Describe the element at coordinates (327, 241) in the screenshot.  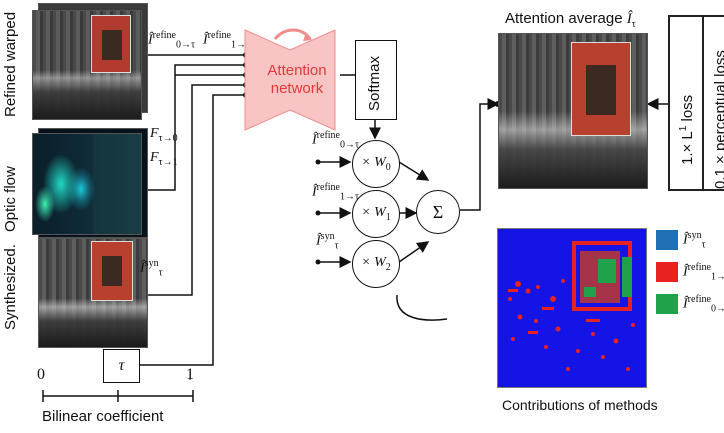
I see `mult-input-2: Îsynτ` at that location.